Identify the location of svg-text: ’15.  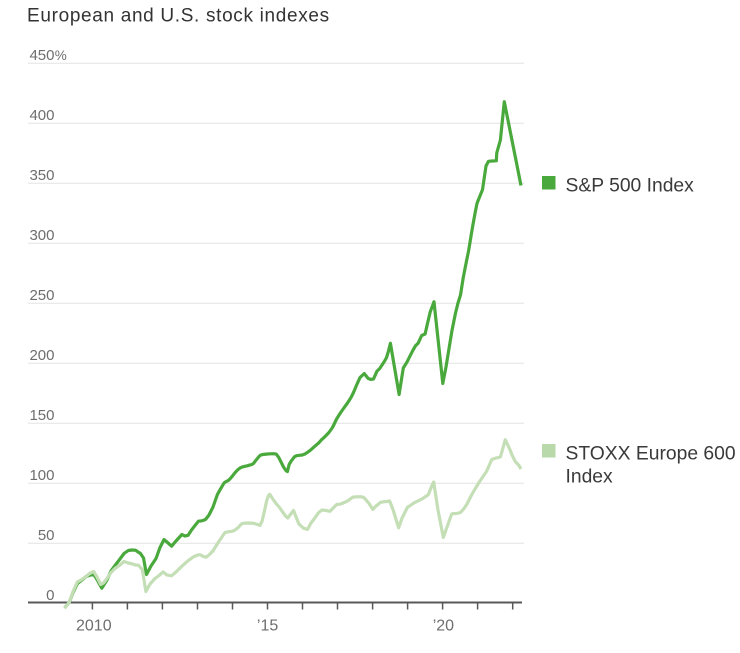
(267, 625).